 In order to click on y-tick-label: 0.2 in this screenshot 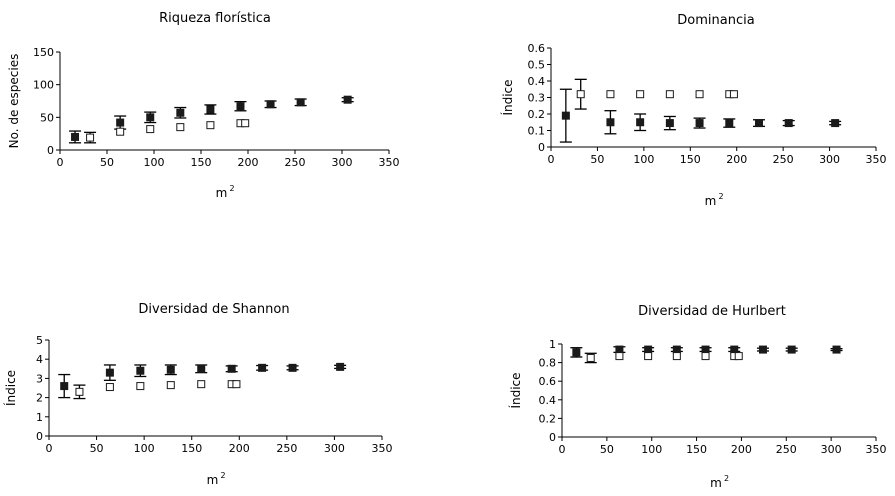, I will do `click(537, 114)`.